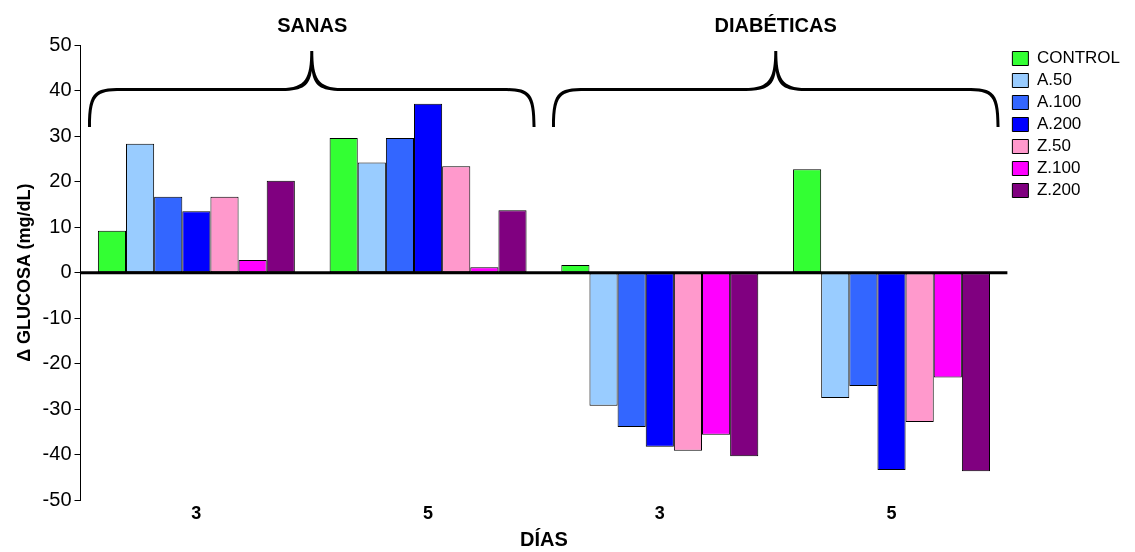 The height and width of the screenshot is (552, 1135). What do you see at coordinates (57, 453) in the screenshot?
I see `y-tick-label: -40` at bounding box center [57, 453].